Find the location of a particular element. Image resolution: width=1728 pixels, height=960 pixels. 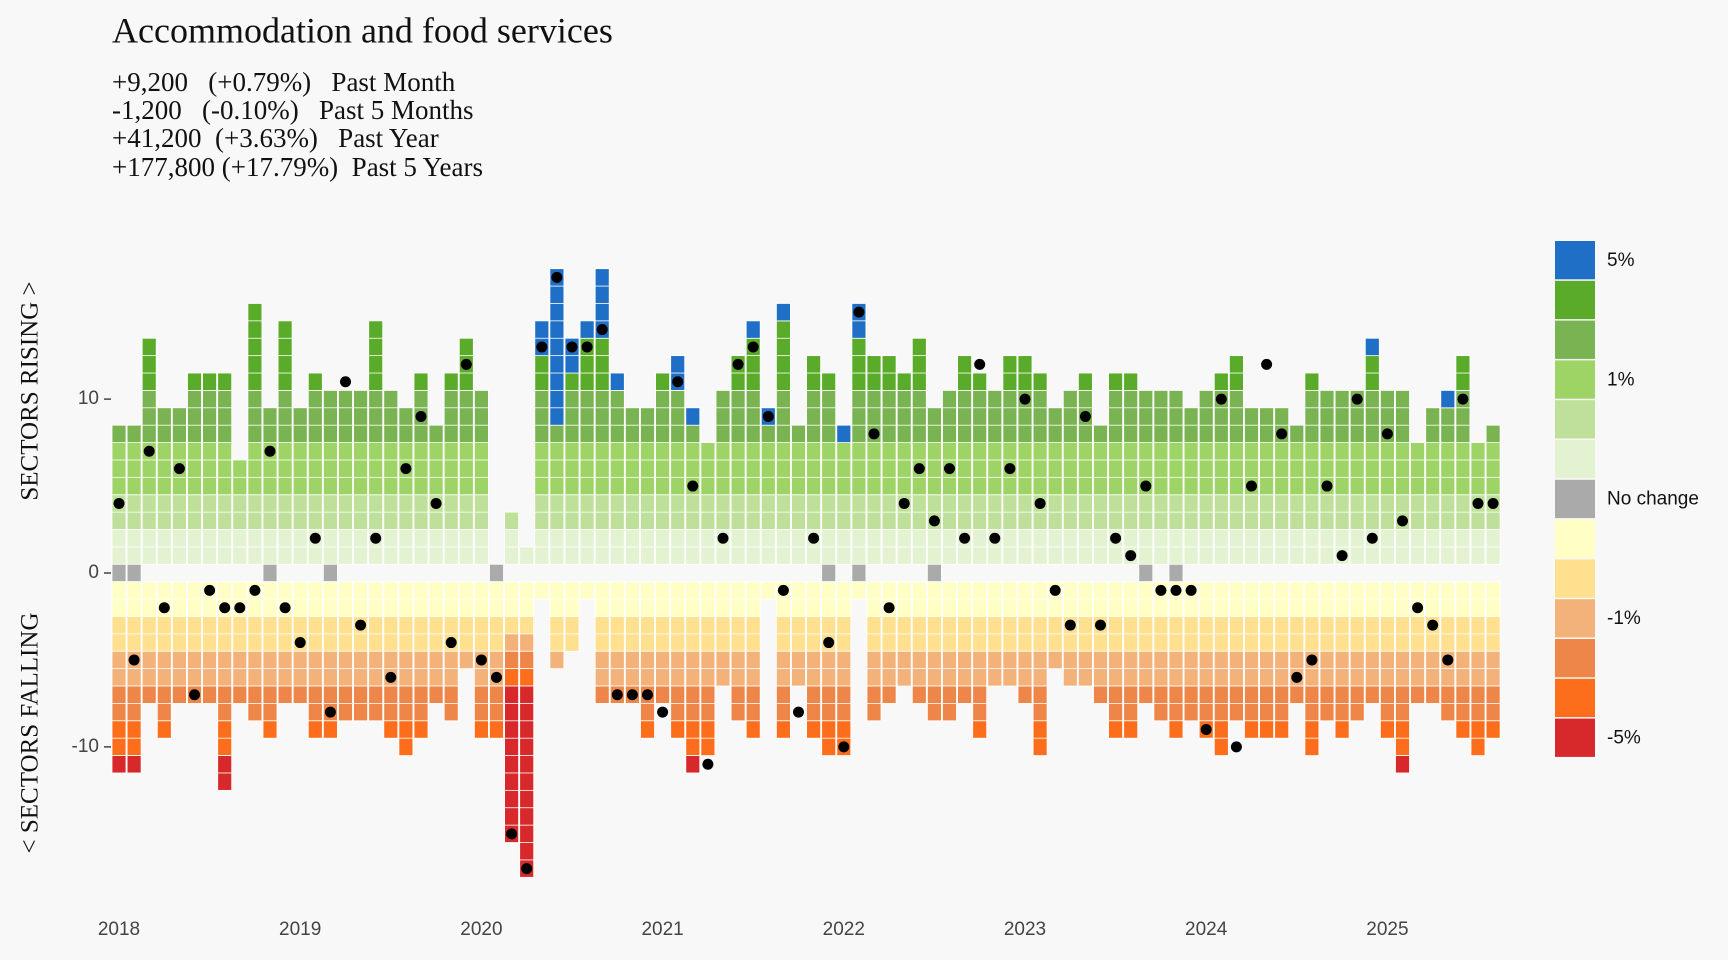

x-tick-label: 2020 is located at coordinates (481, 929).